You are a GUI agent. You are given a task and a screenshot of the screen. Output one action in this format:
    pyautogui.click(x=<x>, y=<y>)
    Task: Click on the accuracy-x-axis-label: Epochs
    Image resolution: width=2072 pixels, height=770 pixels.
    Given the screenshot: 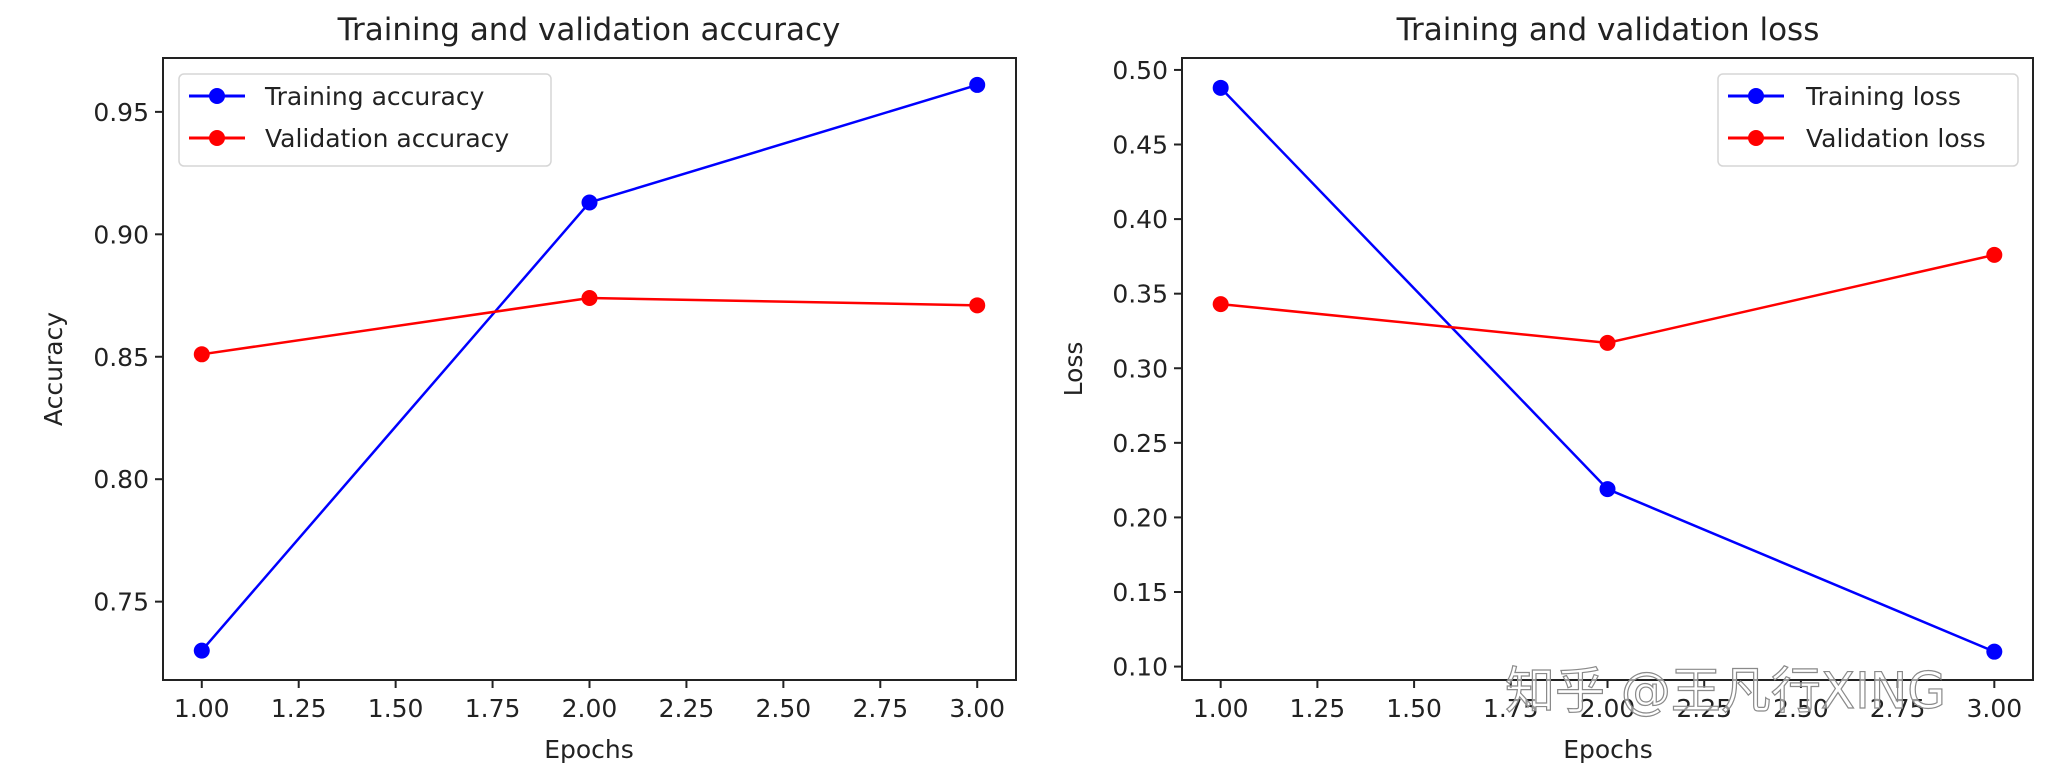 What is the action you would take?
    pyautogui.click(x=589, y=749)
    